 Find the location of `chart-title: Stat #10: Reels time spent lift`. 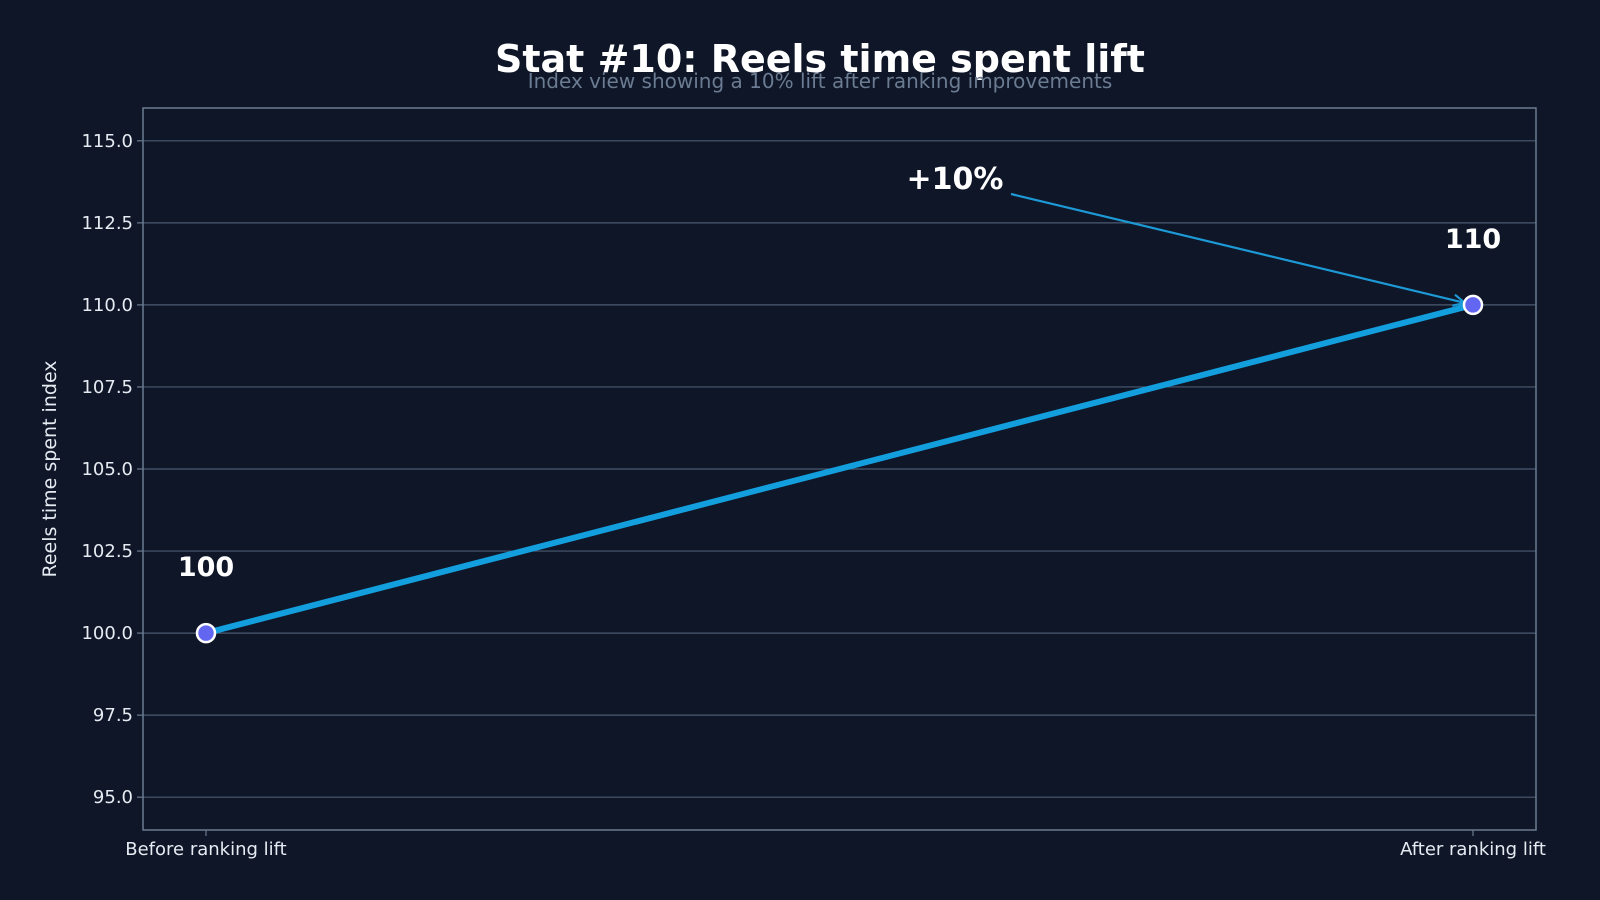

chart-title: Stat #10: Reels time spent lift is located at coordinates (820, 59).